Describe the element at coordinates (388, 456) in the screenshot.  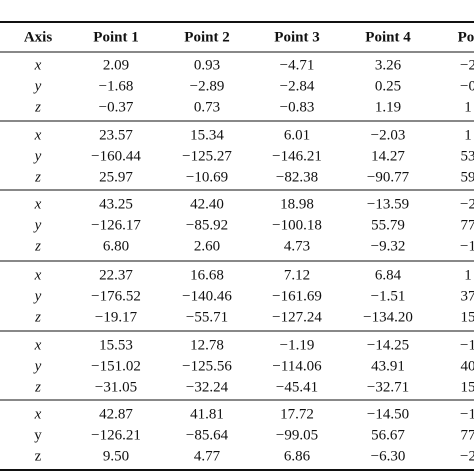
I see `value-cell: −6.30` at that location.